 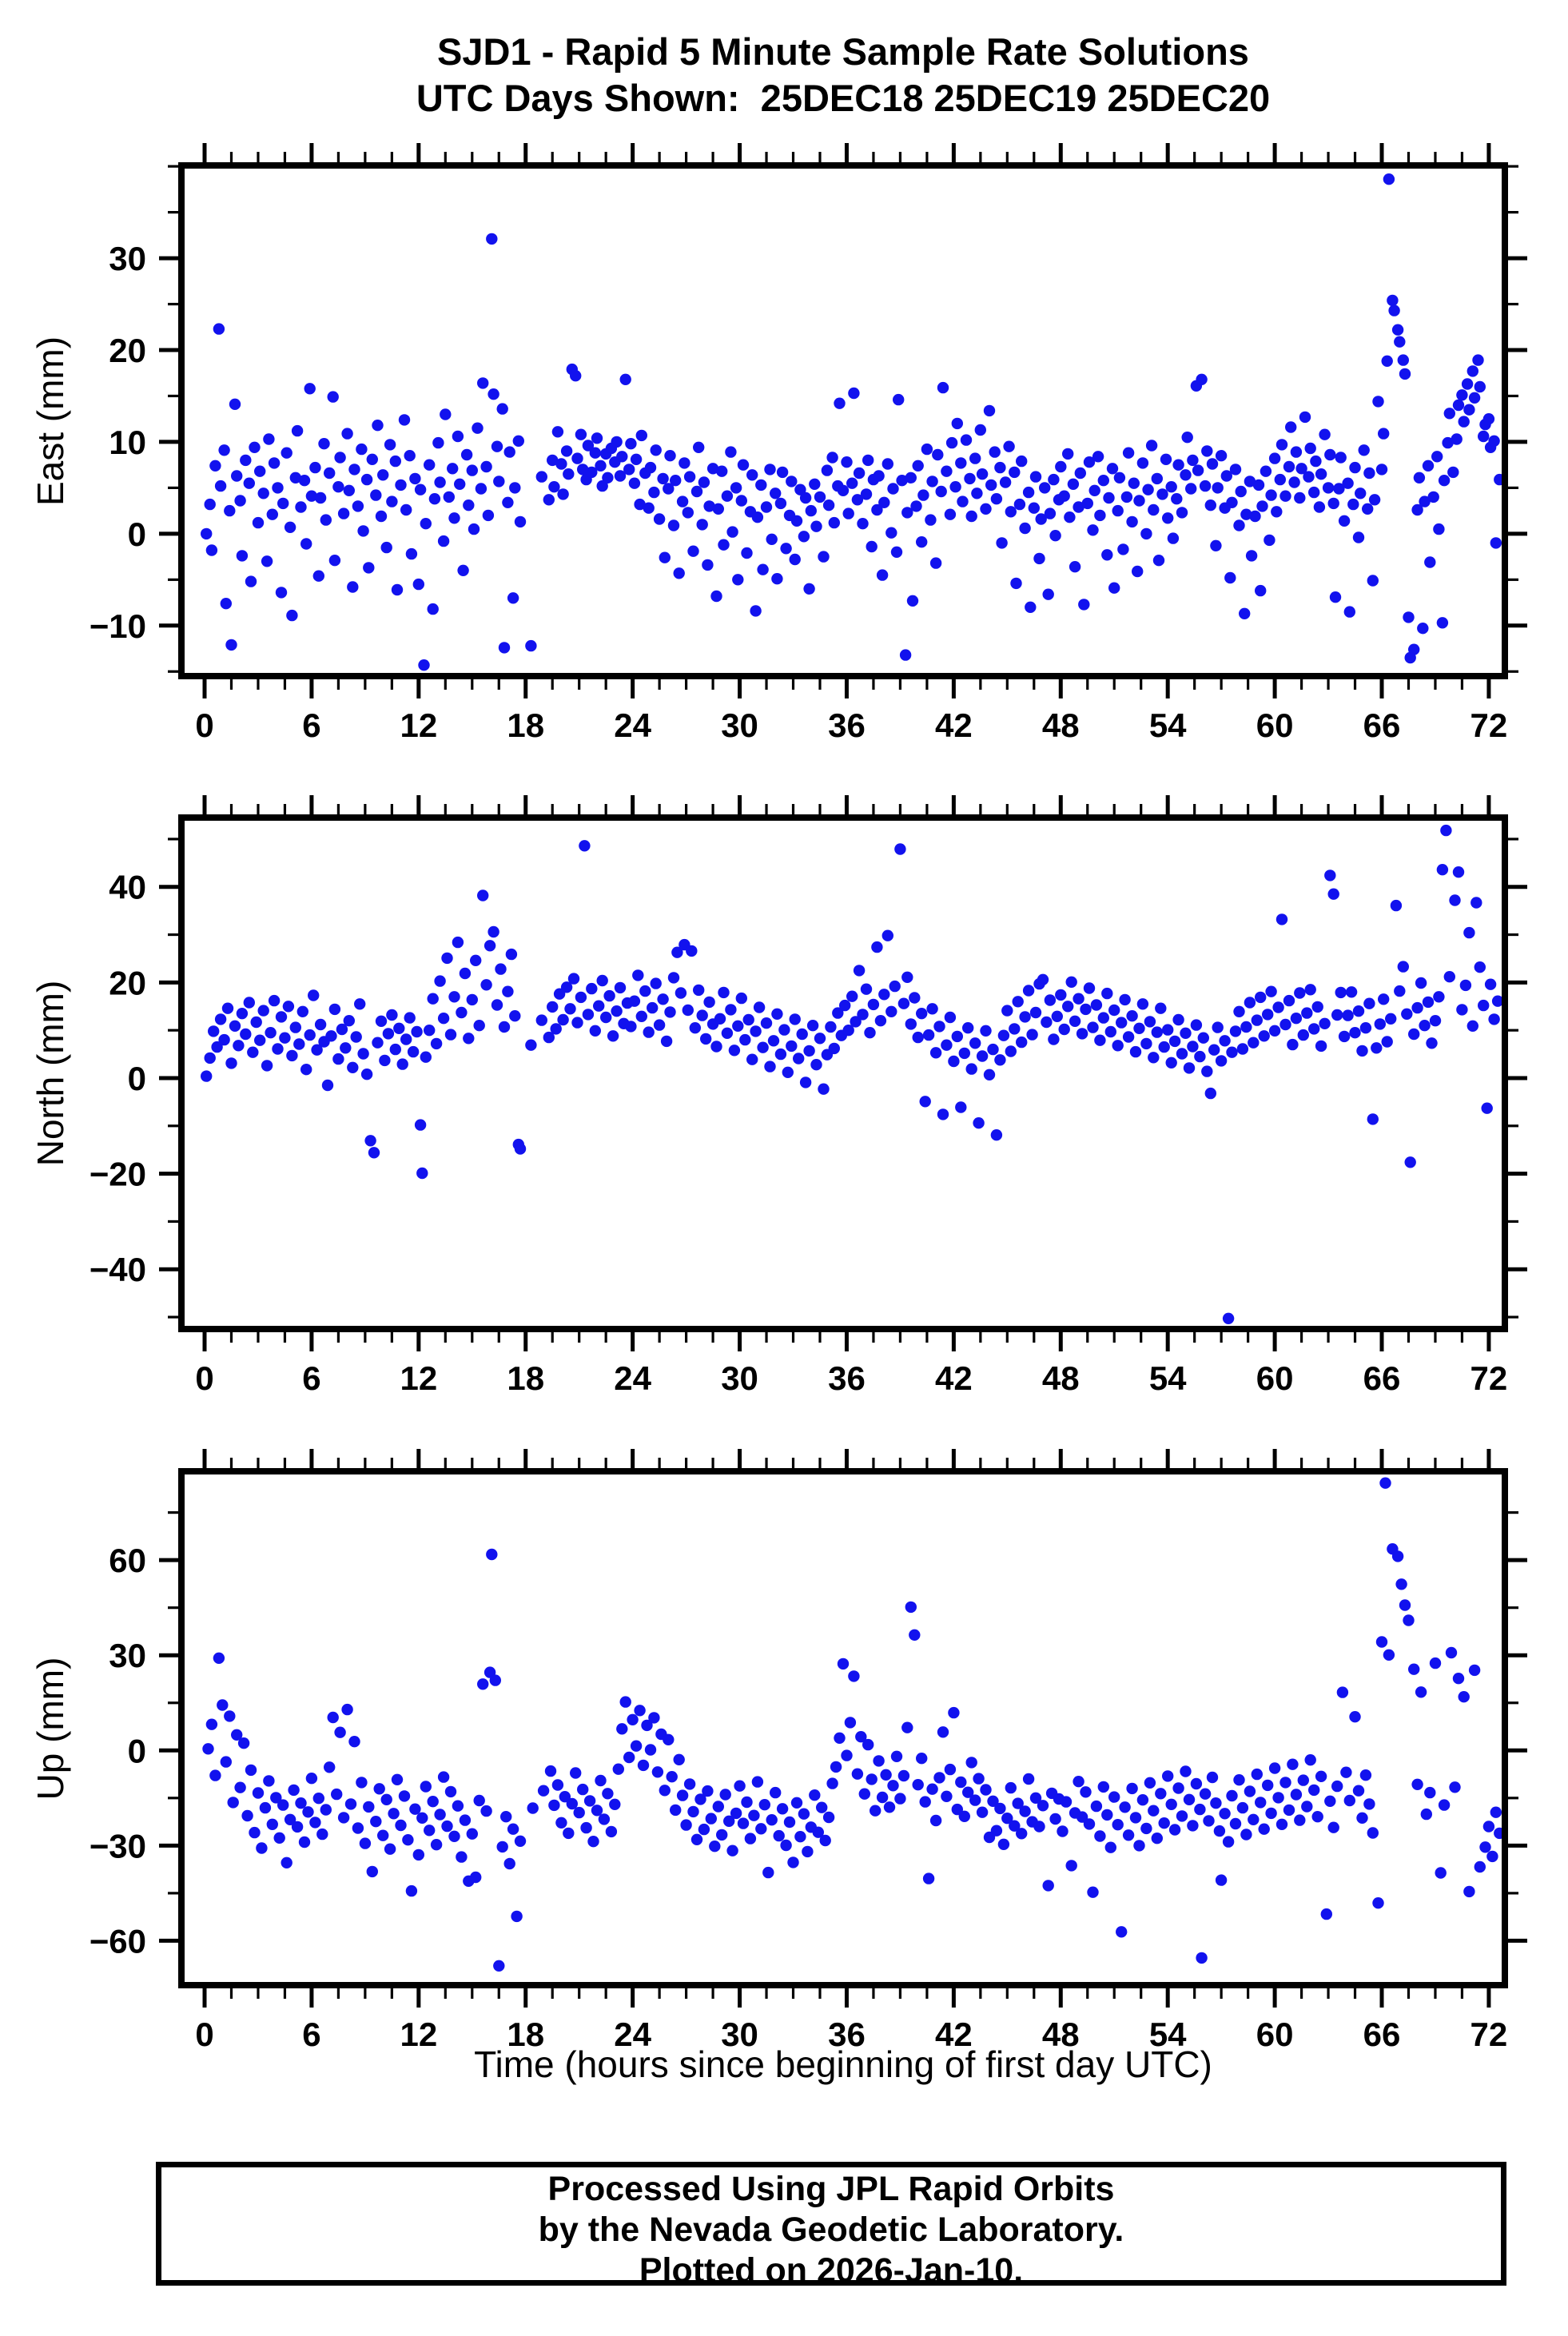 What do you see at coordinates (525, 725) in the screenshot?
I see `x-tick-label: 18` at bounding box center [525, 725].